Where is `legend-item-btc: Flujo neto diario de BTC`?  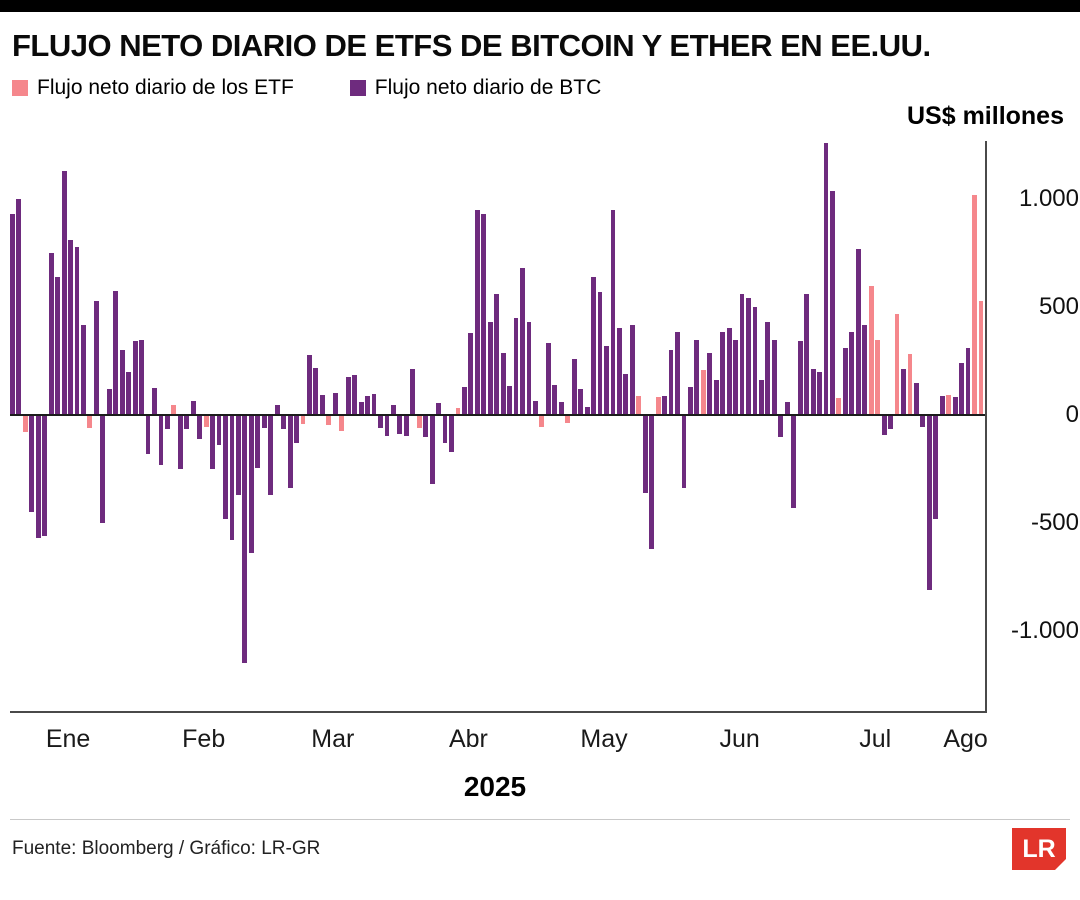
legend-item-btc: Flujo neto diario de BTC is located at coordinates (475, 88).